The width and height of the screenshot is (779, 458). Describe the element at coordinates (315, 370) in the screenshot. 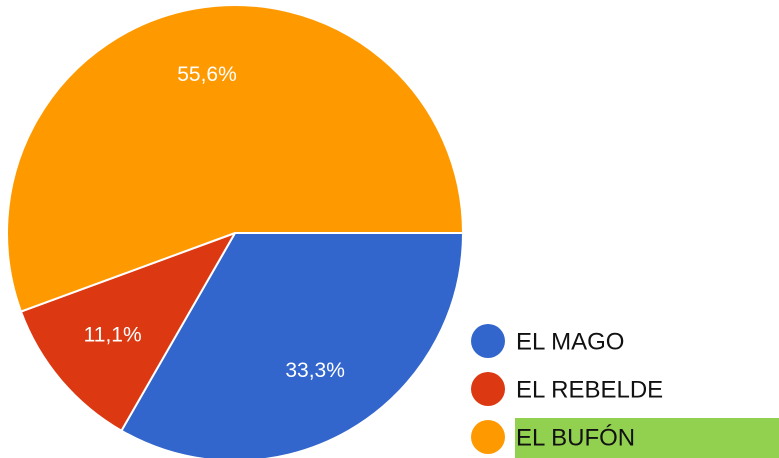

I see `slice-label: 33,3%` at that location.